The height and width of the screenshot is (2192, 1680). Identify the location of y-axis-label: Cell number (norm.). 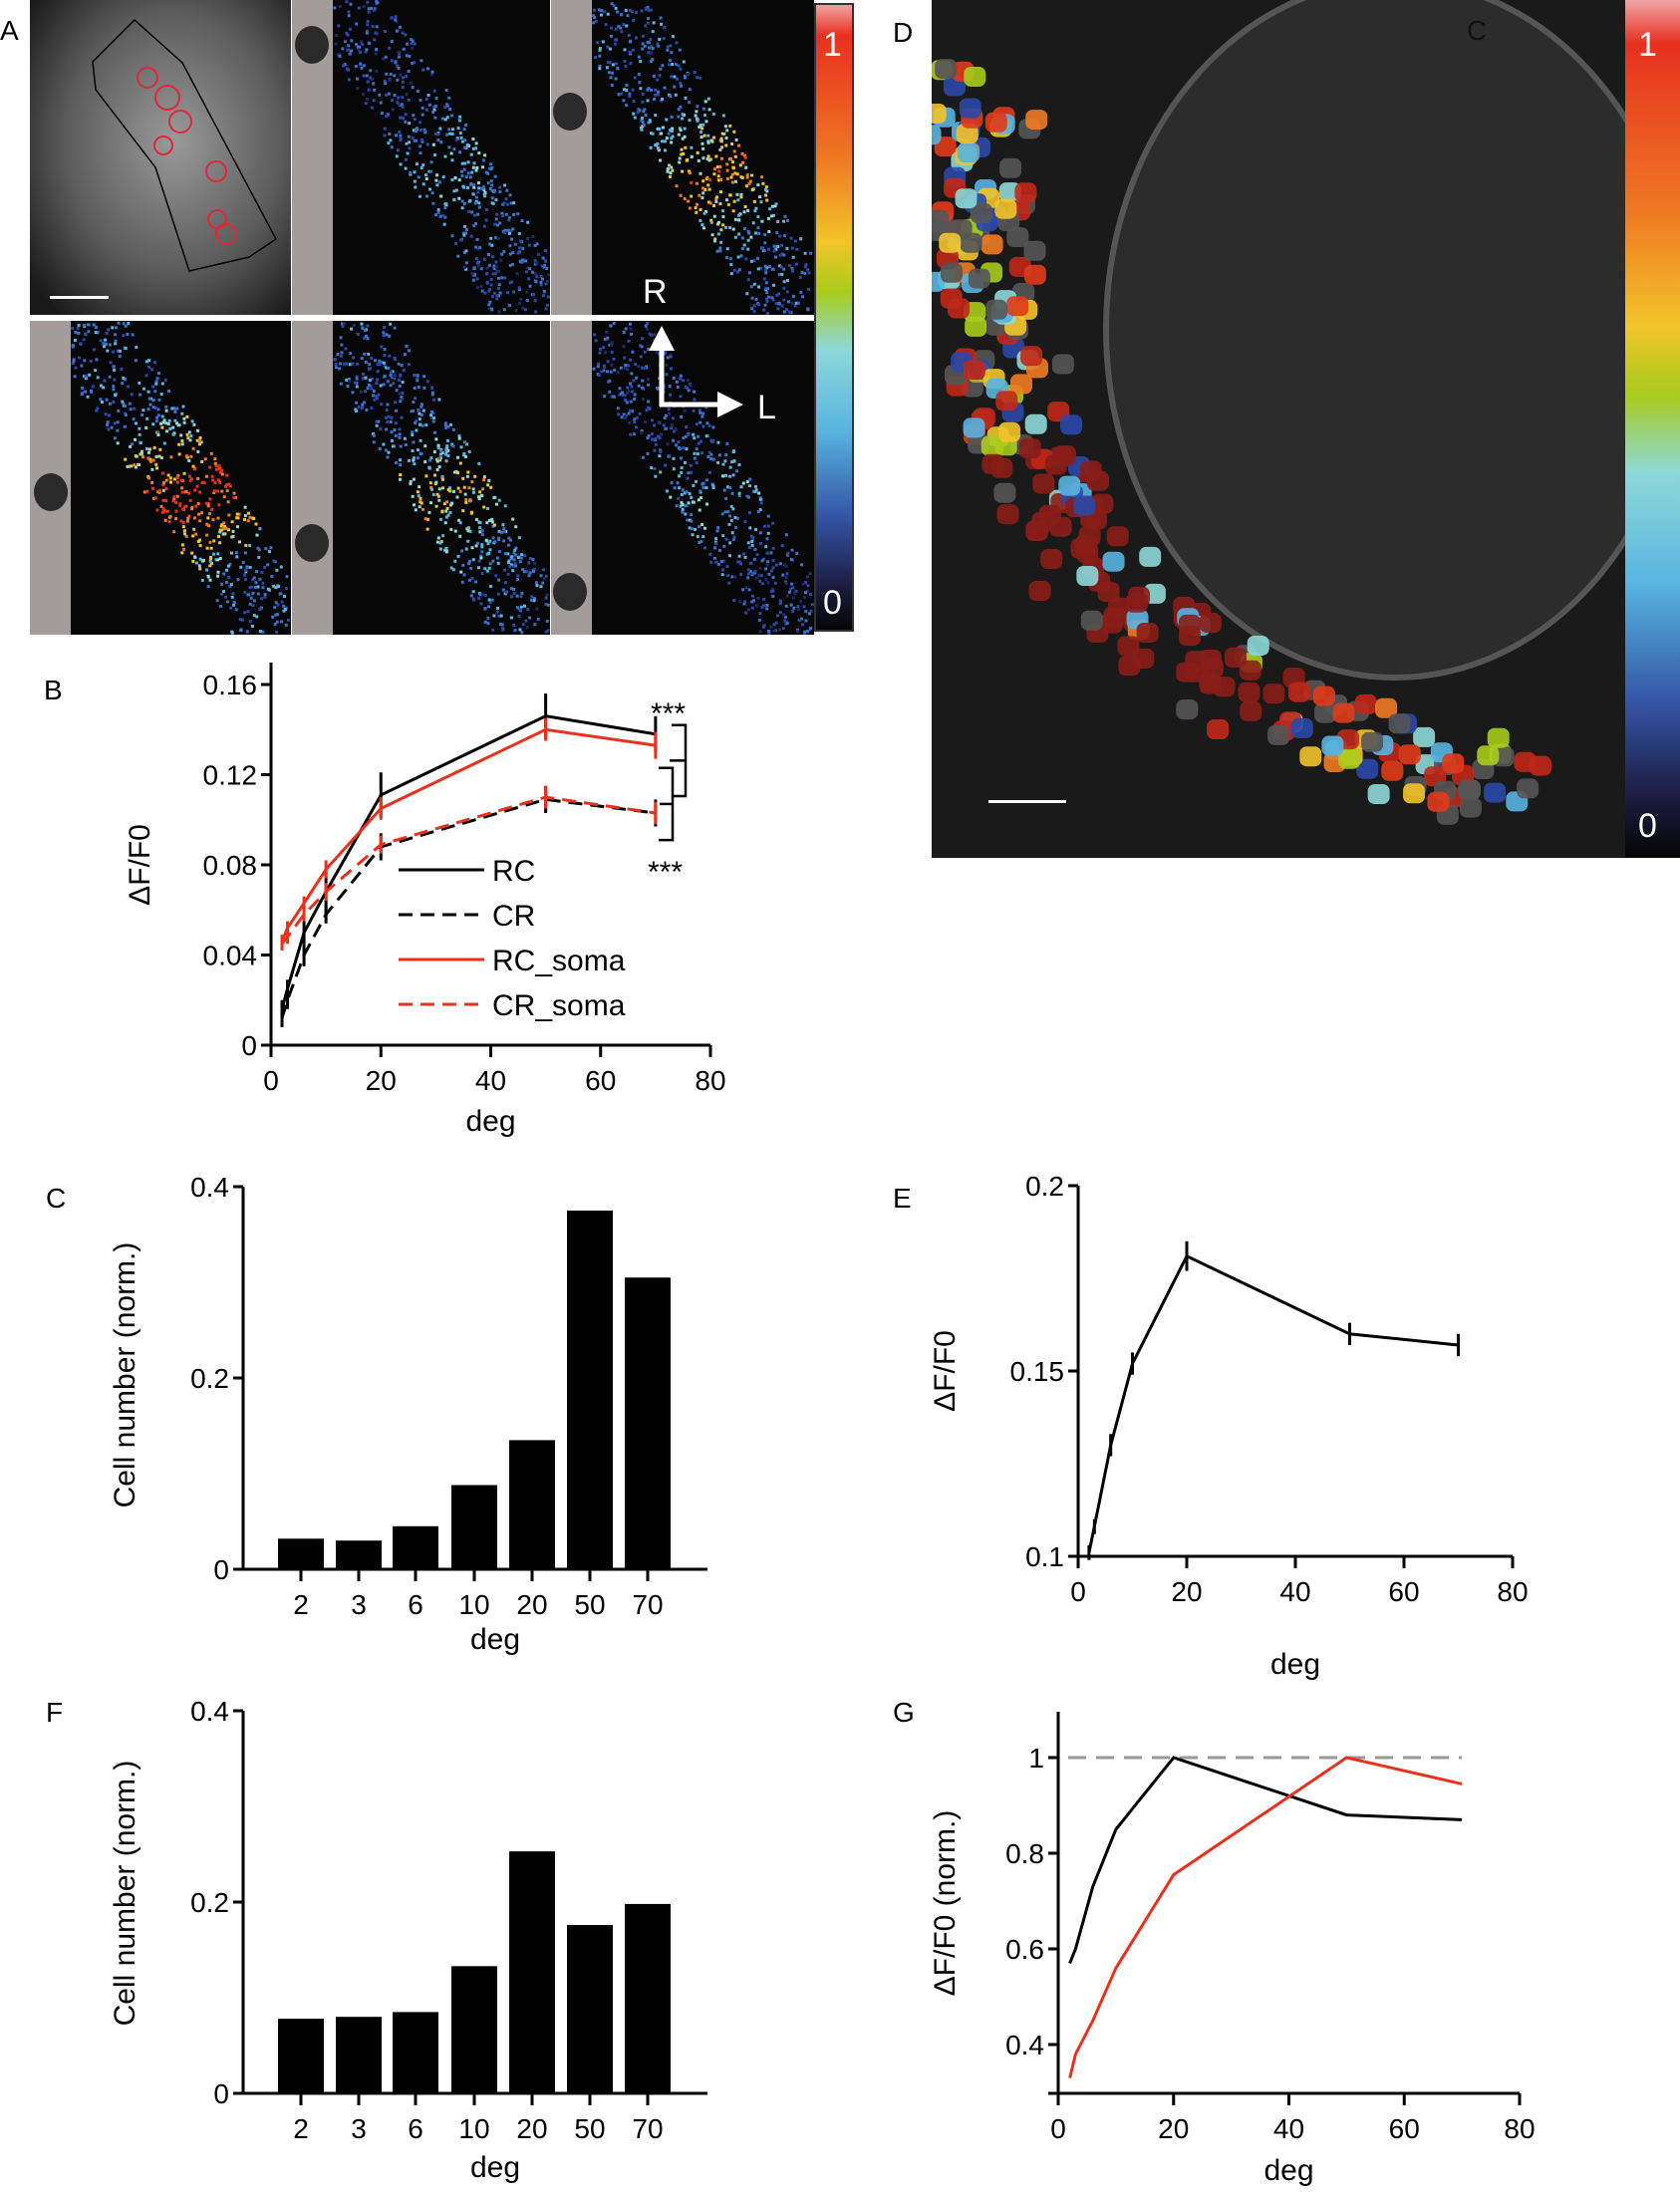
(125, 1375).